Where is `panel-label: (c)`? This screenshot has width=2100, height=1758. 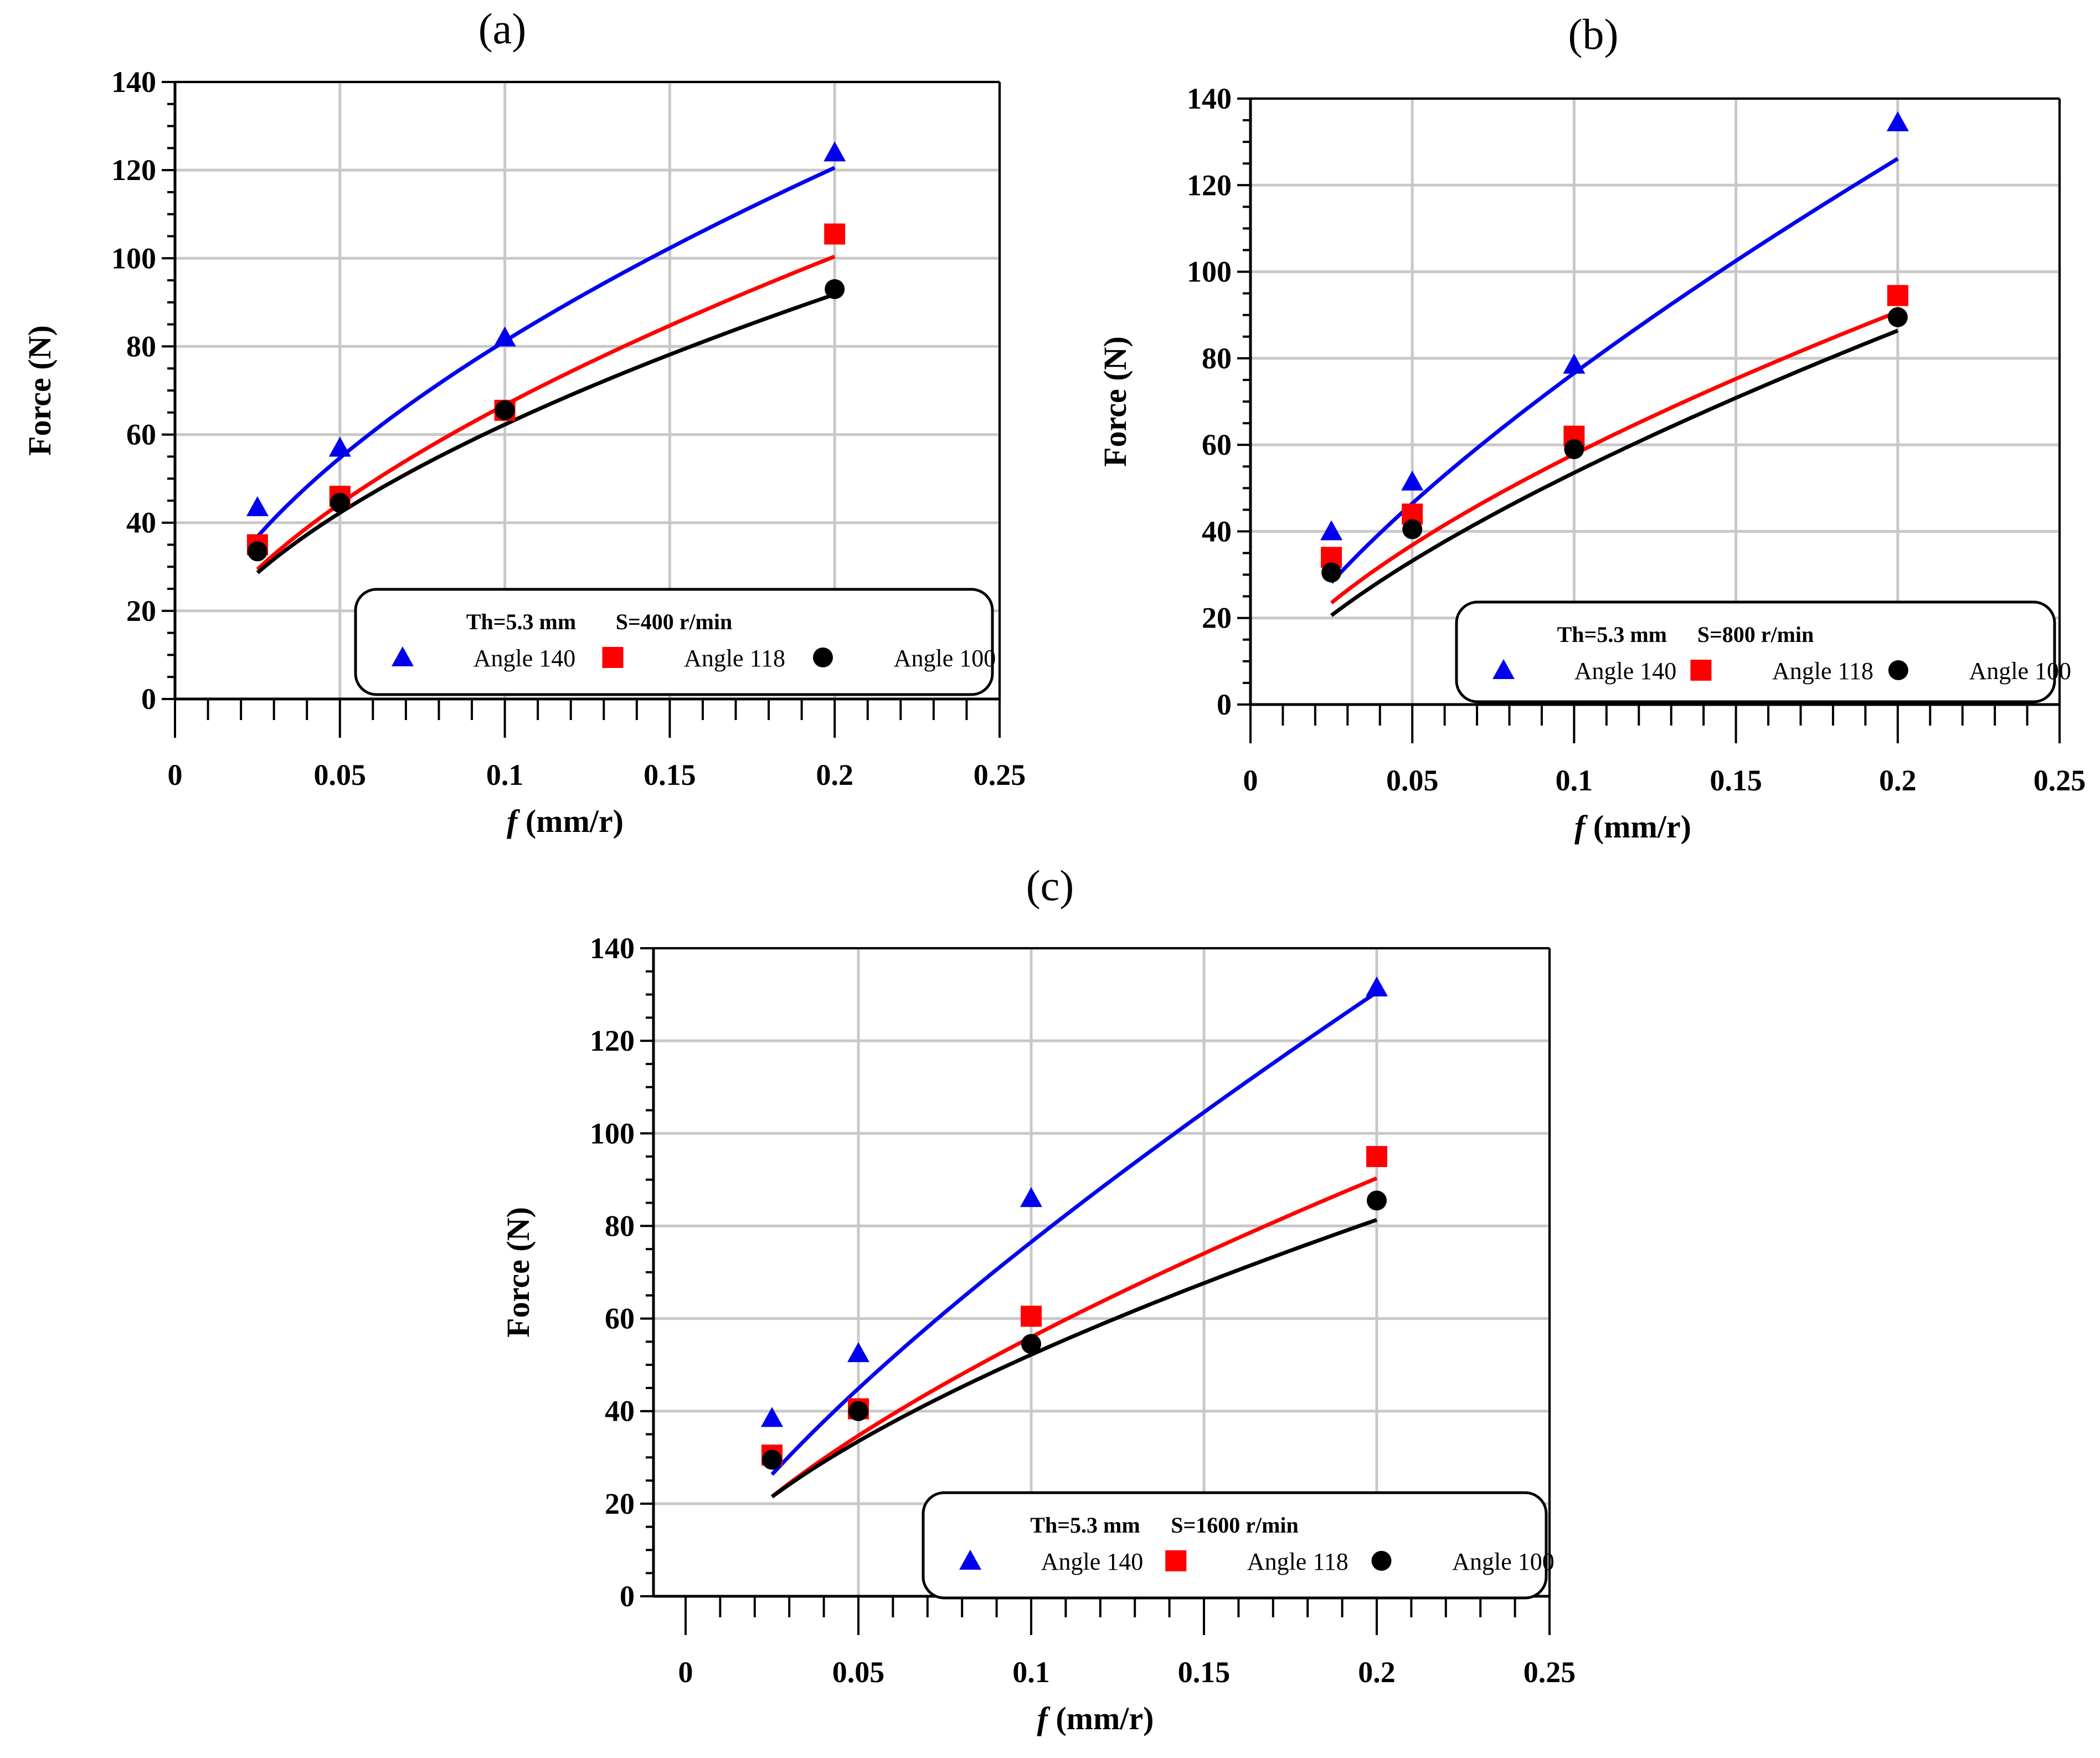 panel-label: (c) is located at coordinates (1050, 885).